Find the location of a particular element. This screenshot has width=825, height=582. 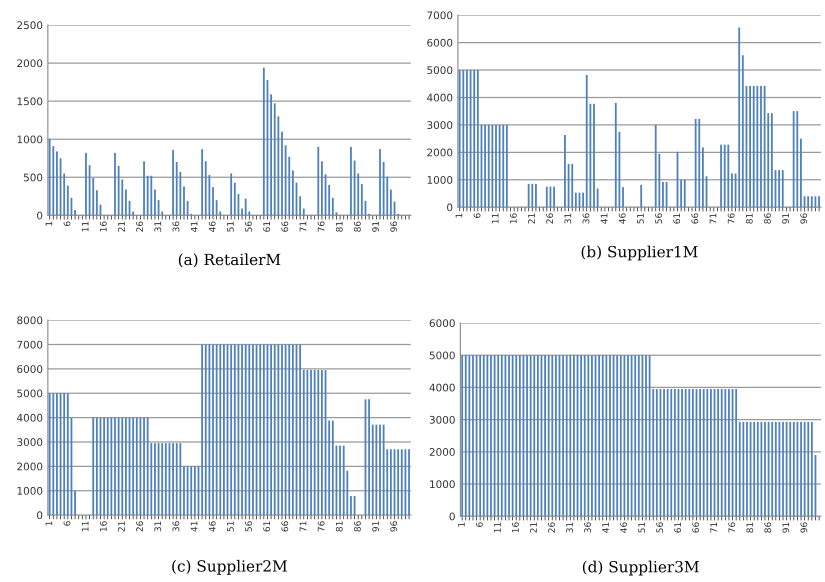

text: (a) RetailerM is located at coordinates (229, 260).